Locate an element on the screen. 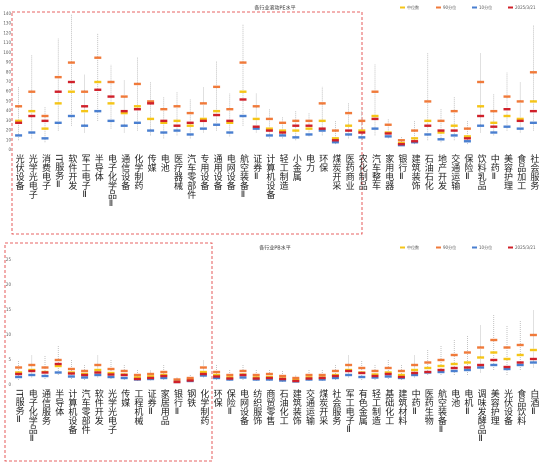 Image resolution: width=550 pixels, height=463 pixels. x-tick-label: IT服务Ⅱ is located at coordinates (19, 407).